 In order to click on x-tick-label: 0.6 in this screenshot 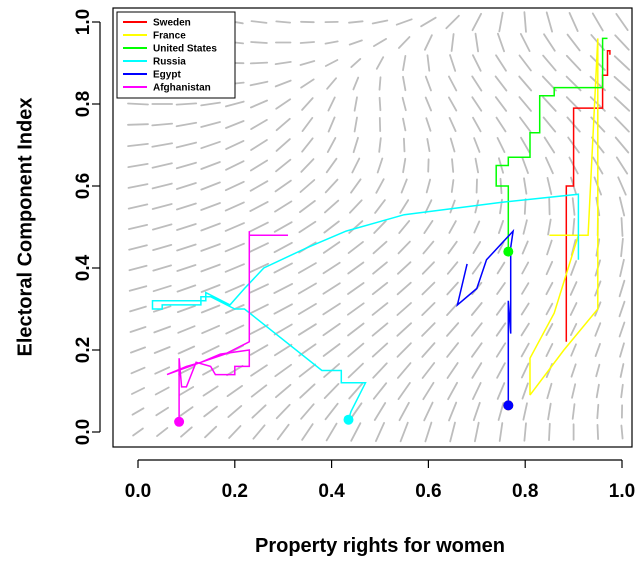, I will do `click(428, 491)`.